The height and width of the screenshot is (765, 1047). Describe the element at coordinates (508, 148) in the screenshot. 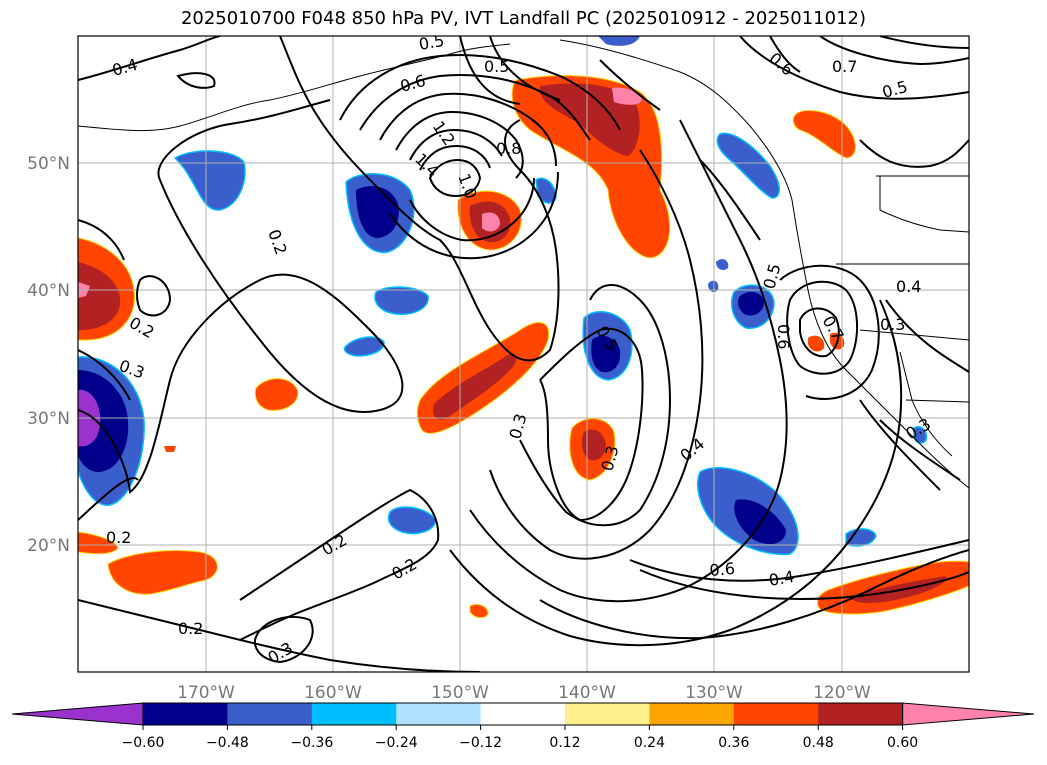

I see `contour-label: 0.8` at that location.